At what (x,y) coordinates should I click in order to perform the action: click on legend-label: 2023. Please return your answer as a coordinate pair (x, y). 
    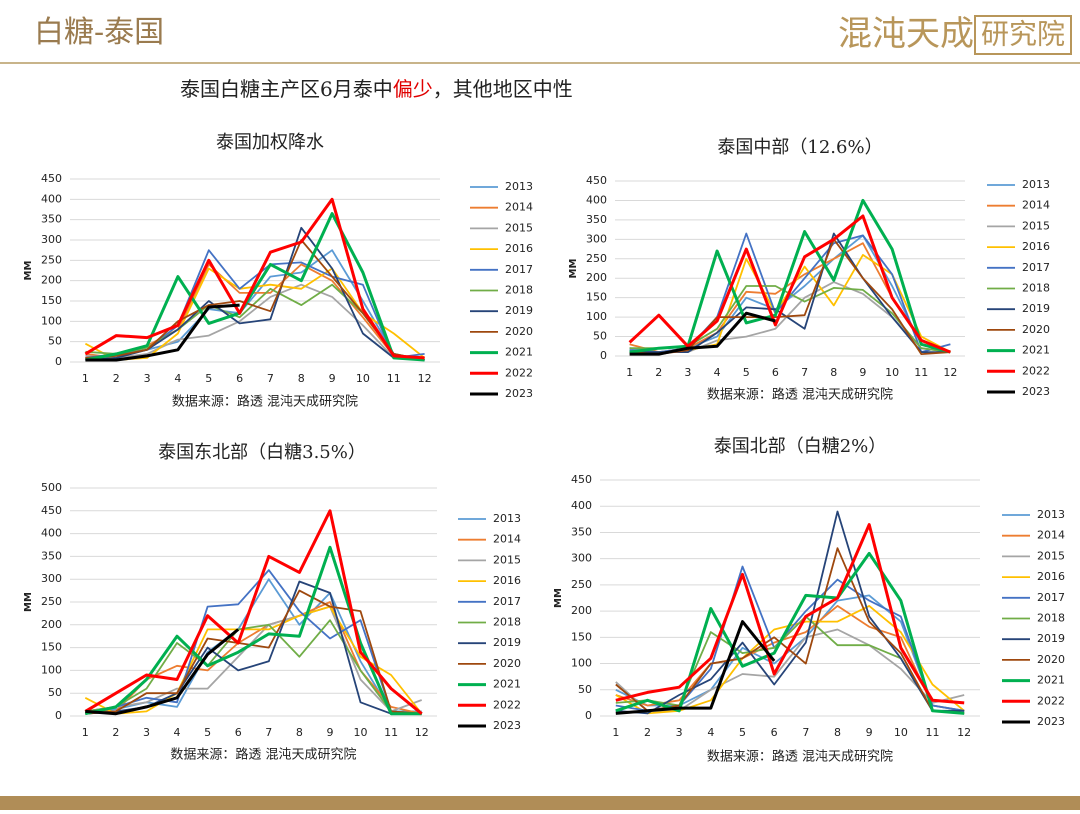
    Looking at the image, I should click on (1051, 721).